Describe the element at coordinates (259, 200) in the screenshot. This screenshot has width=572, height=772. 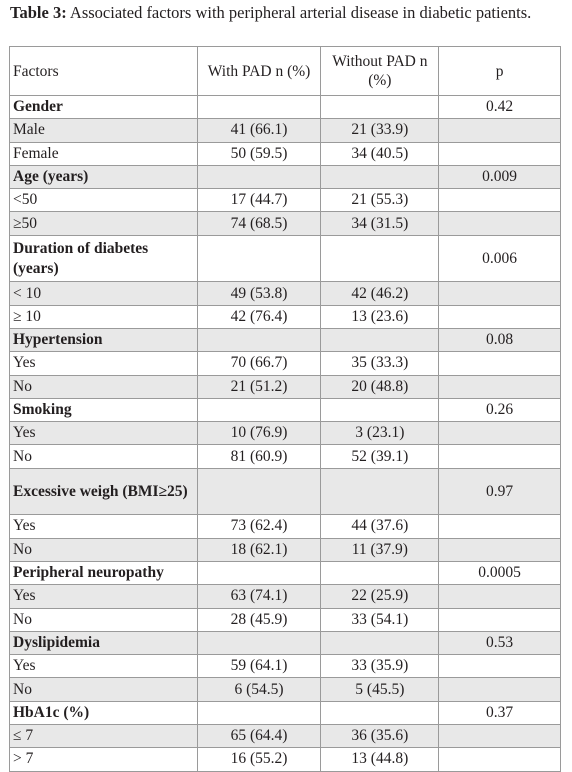
I see `with-pad-cell: 17 (44.7)` at that location.